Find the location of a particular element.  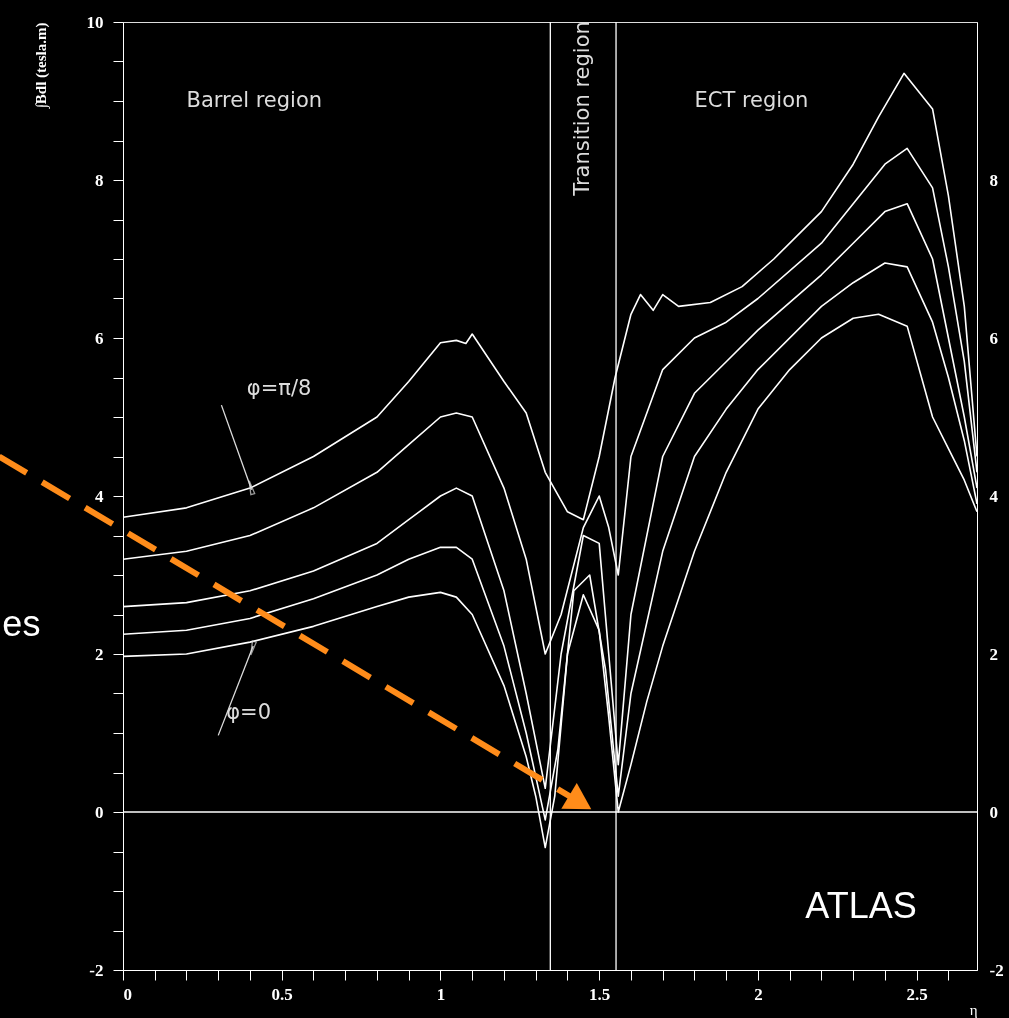

x-tick-label: 0.5 is located at coordinates (282, 994).